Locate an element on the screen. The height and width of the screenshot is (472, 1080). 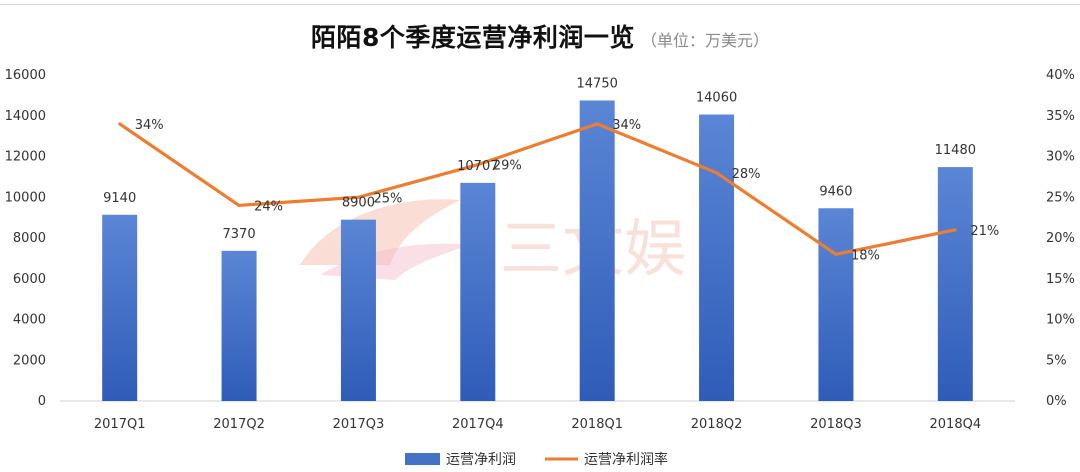
top-rule is located at coordinates (540, 2).